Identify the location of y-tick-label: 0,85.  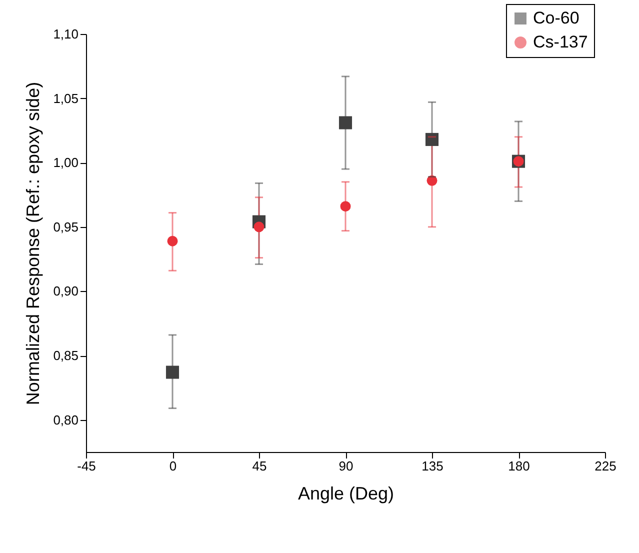
(65, 356).